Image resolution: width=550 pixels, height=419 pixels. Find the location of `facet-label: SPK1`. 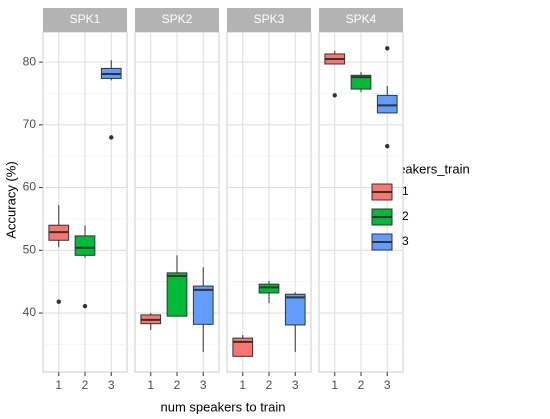

facet-label: SPK1 is located at coordinates (85, 19).